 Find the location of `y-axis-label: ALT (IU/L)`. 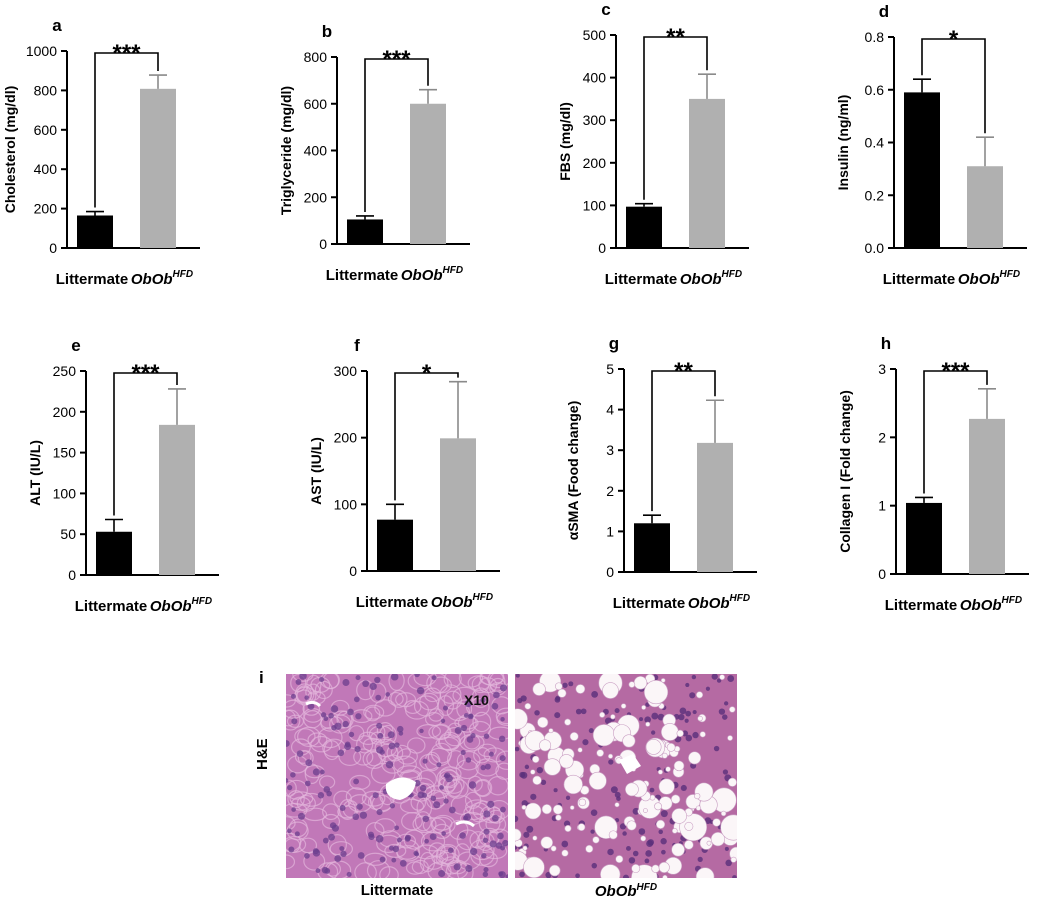

y-axis-label: ALT (IU/L) is located at coordinates (35, 473).